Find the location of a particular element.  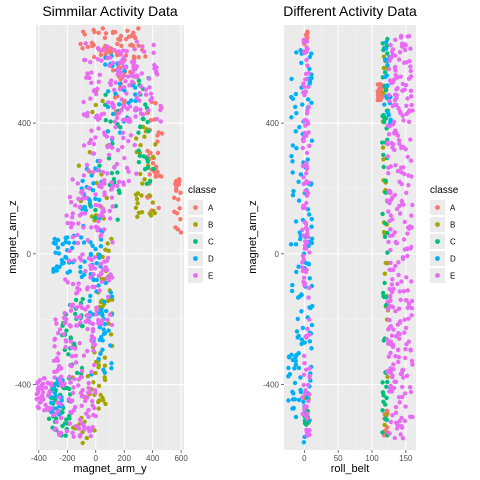

x-tick-label: -400 is located at coordinates (39, 458).